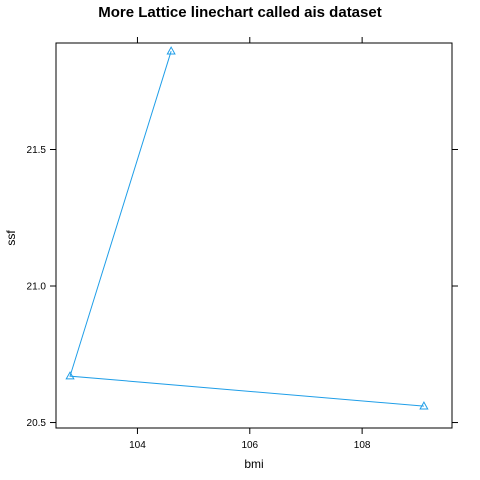 Image resolution: width=480 pixels, height=480 pixels. I want to click on y-axis-label: ssf, so click(11, 238).